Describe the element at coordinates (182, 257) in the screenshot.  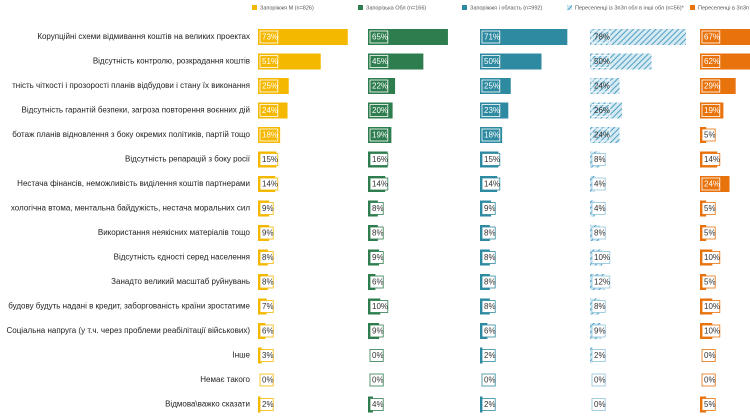
I see `category-label: Відсутність єдності серед населення` at that location.